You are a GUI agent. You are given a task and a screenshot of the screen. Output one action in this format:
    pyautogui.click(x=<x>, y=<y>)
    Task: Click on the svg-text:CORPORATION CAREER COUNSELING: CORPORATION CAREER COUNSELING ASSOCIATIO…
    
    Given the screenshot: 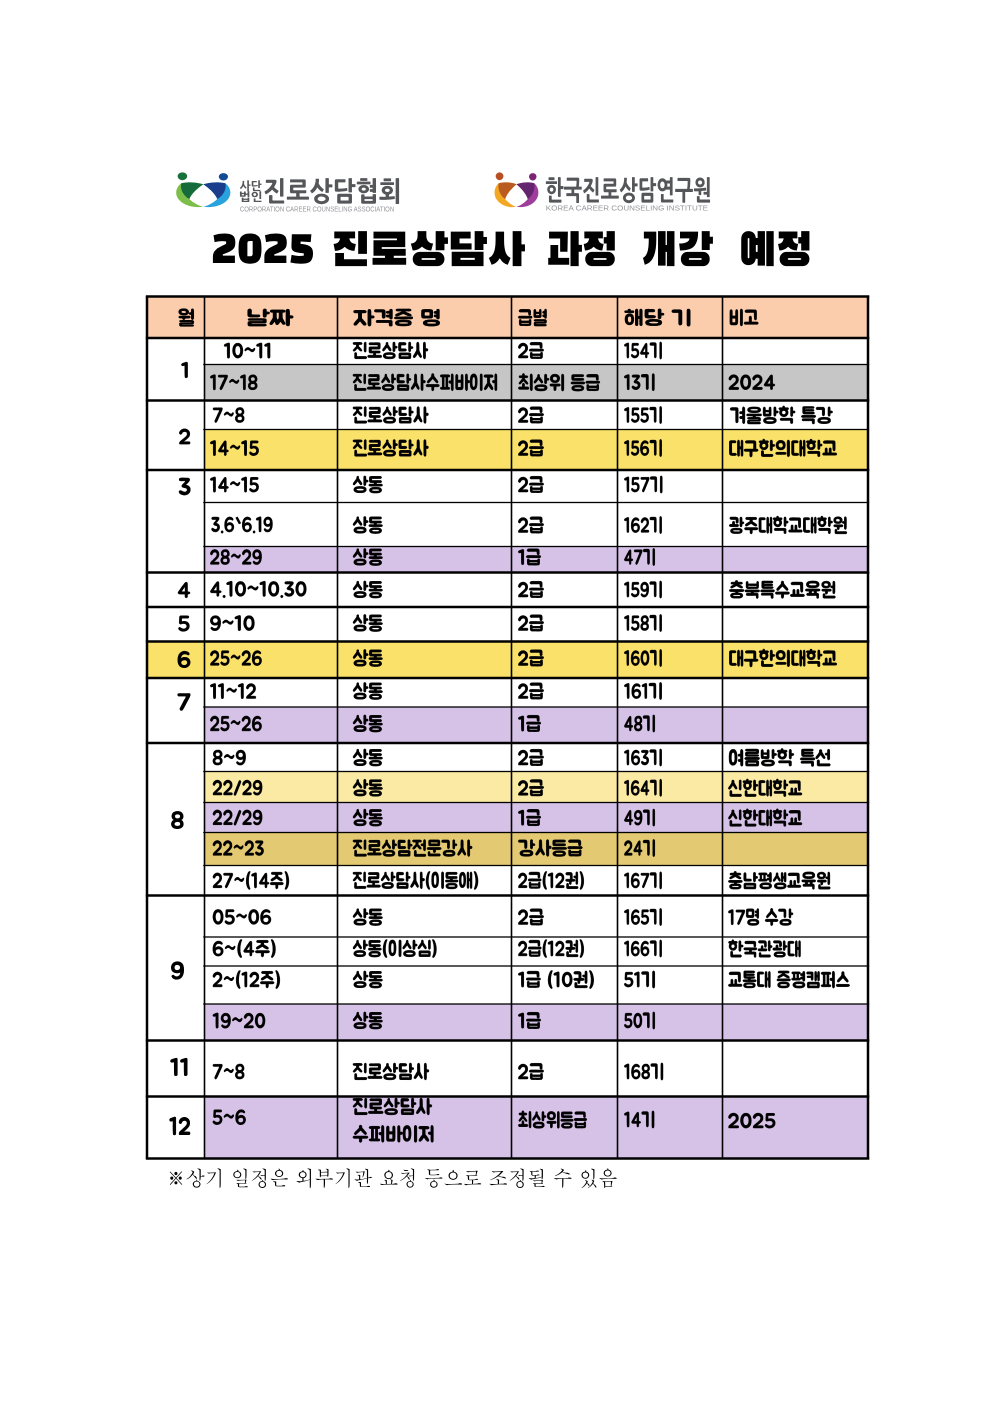 What is the action you would take?
    pyautogui.click(x=317, y=209)
    